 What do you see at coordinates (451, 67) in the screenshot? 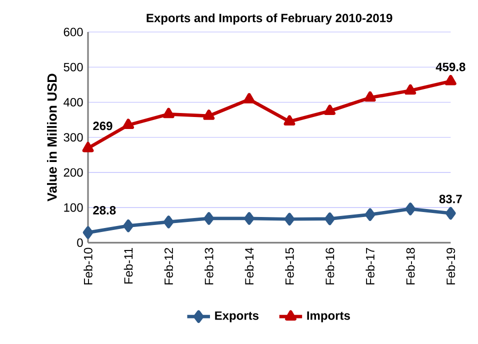
I see `data-label: 459.8` at bounding box center [451, 67].